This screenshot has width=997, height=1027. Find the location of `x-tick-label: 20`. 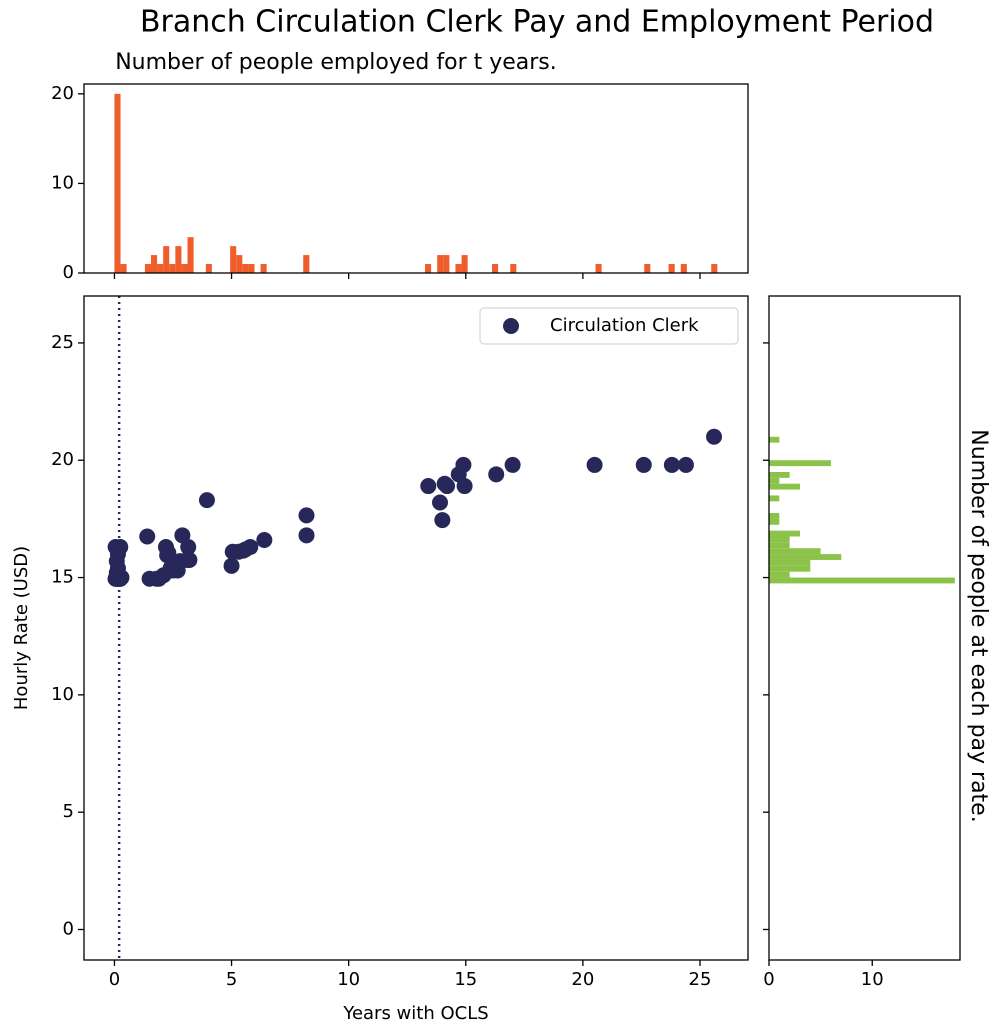

x-tick-label: 20 is located at coordinates (582, 979).